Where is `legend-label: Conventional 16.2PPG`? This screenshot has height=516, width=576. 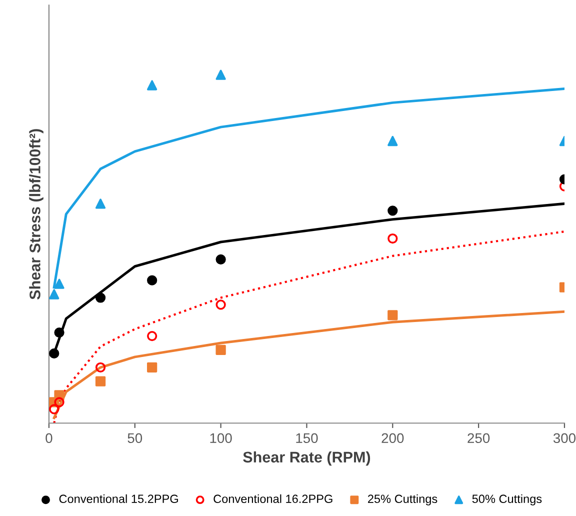
legend-label: Conventional 16.2PPG is located at coordinates (273, 499).